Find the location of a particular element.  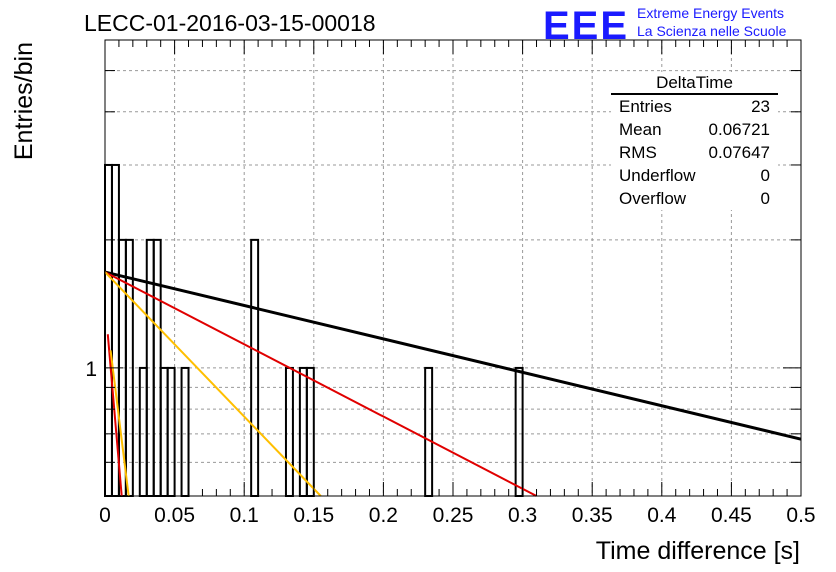

logo-line-1: Extreme Energy Events is located at coordinates (711, 13).